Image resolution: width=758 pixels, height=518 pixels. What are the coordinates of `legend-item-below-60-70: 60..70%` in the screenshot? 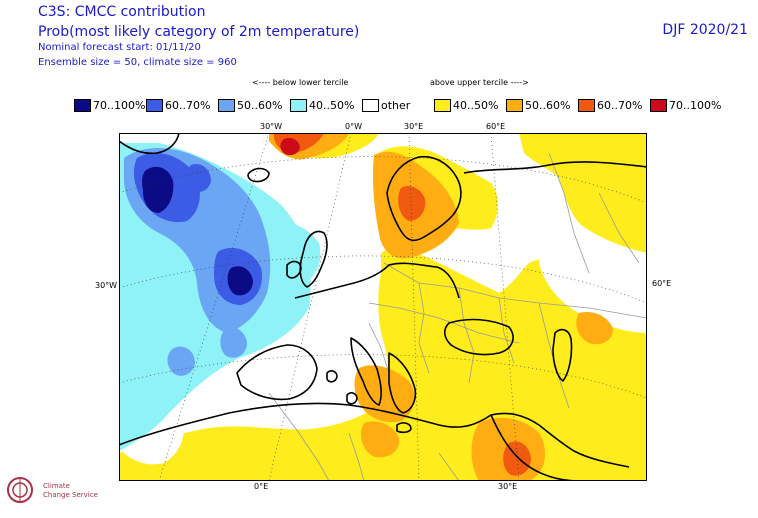 It's located at (178, 105).